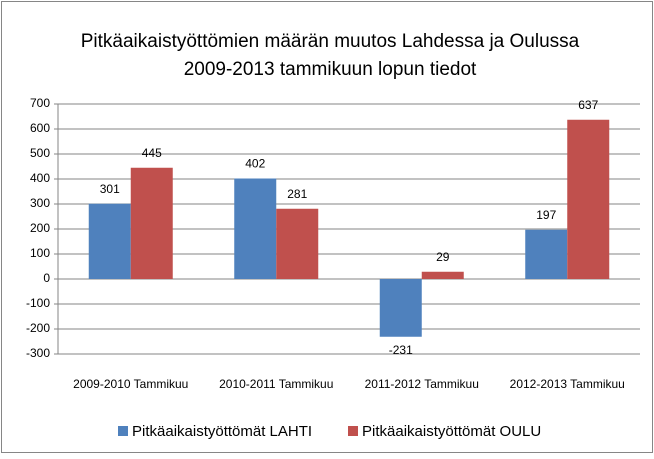 This screenshot has height=459, width=654. What do you see at coordinates (40, 228) in the screenshot?
I see `y-tick-label: 200` at bounding box center [40, 228].